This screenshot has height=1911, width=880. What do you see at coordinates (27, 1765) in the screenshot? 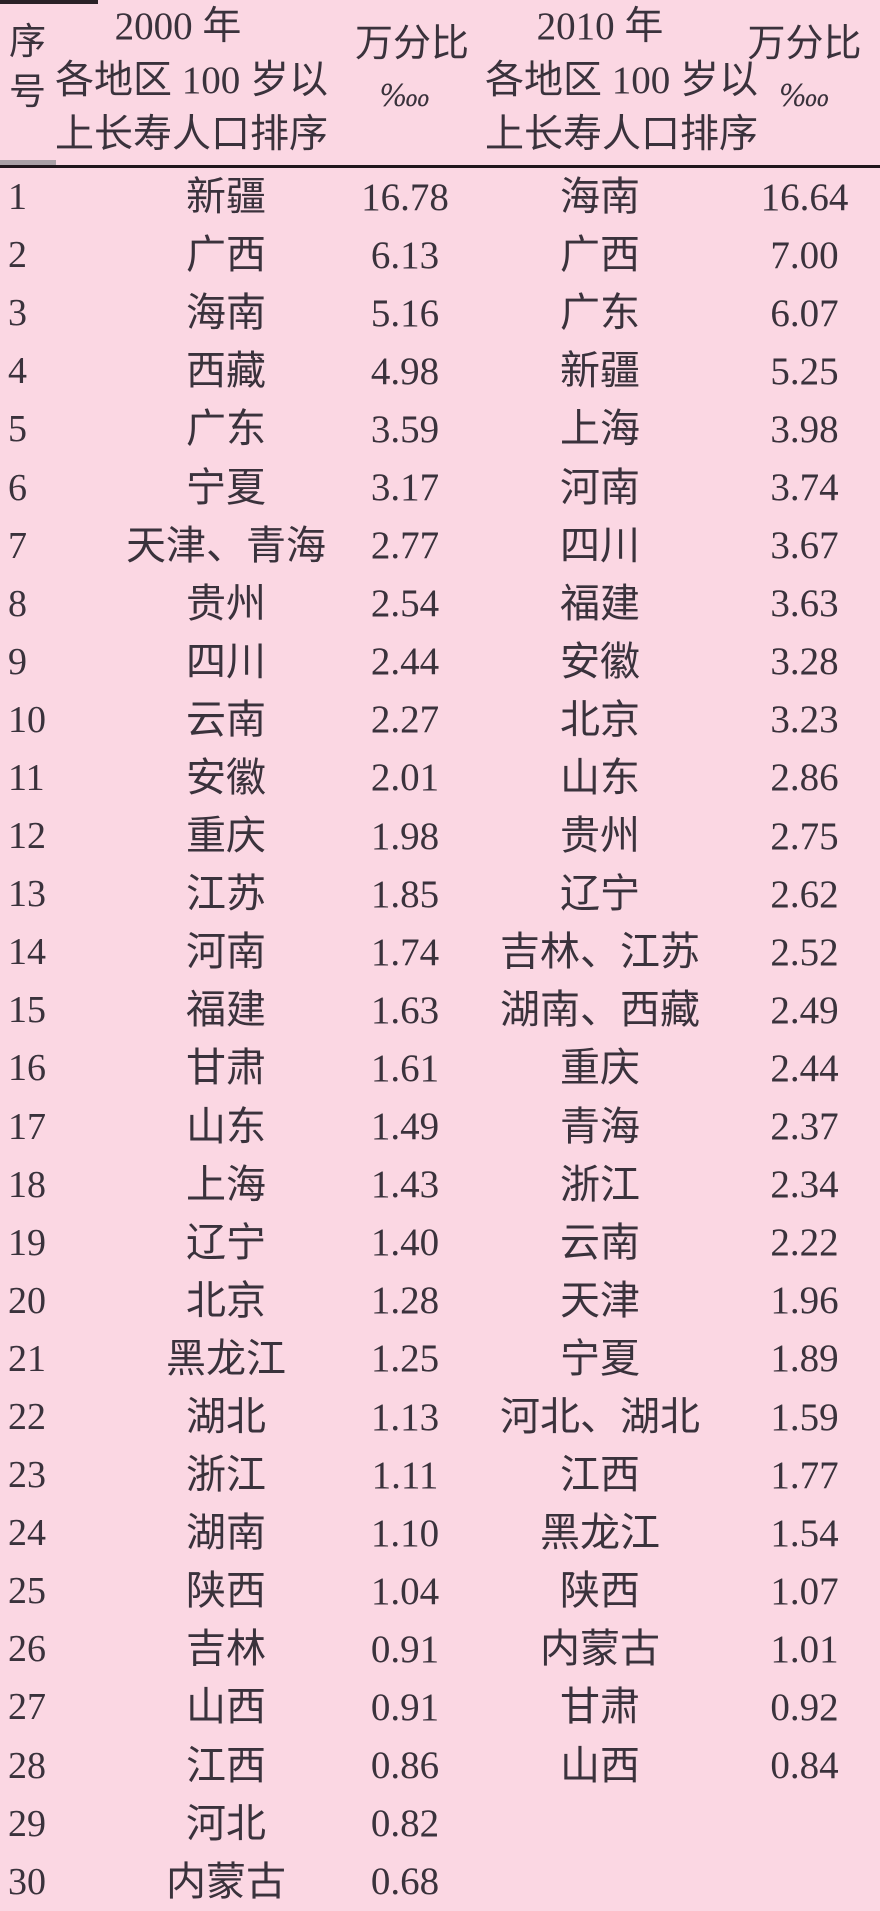
I see `seq-cell: 28` at bounding box center [27, 1765].